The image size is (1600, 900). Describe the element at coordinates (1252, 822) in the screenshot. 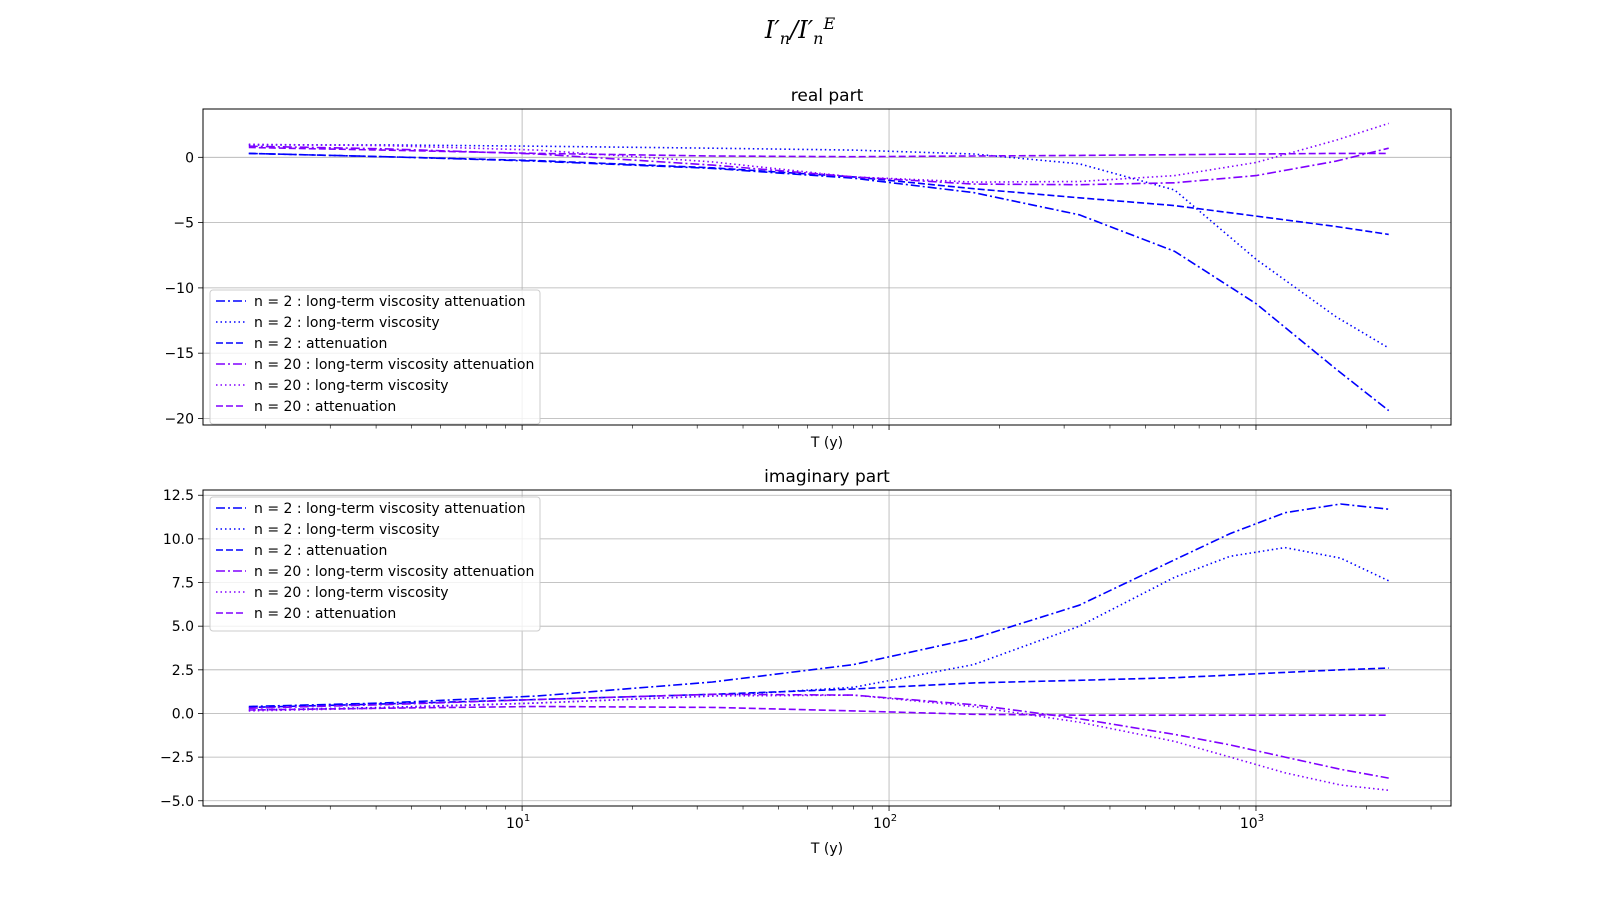

I see `x-tick-label: 10³` at that location.